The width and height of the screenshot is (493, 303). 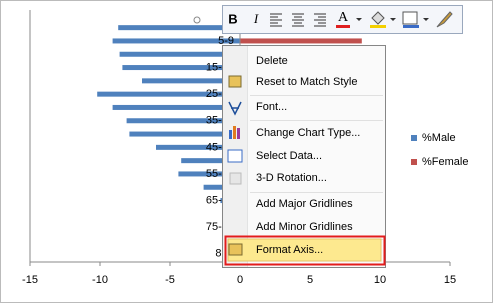 I want to click on font-color-button: A, so click(x=343, y=17).